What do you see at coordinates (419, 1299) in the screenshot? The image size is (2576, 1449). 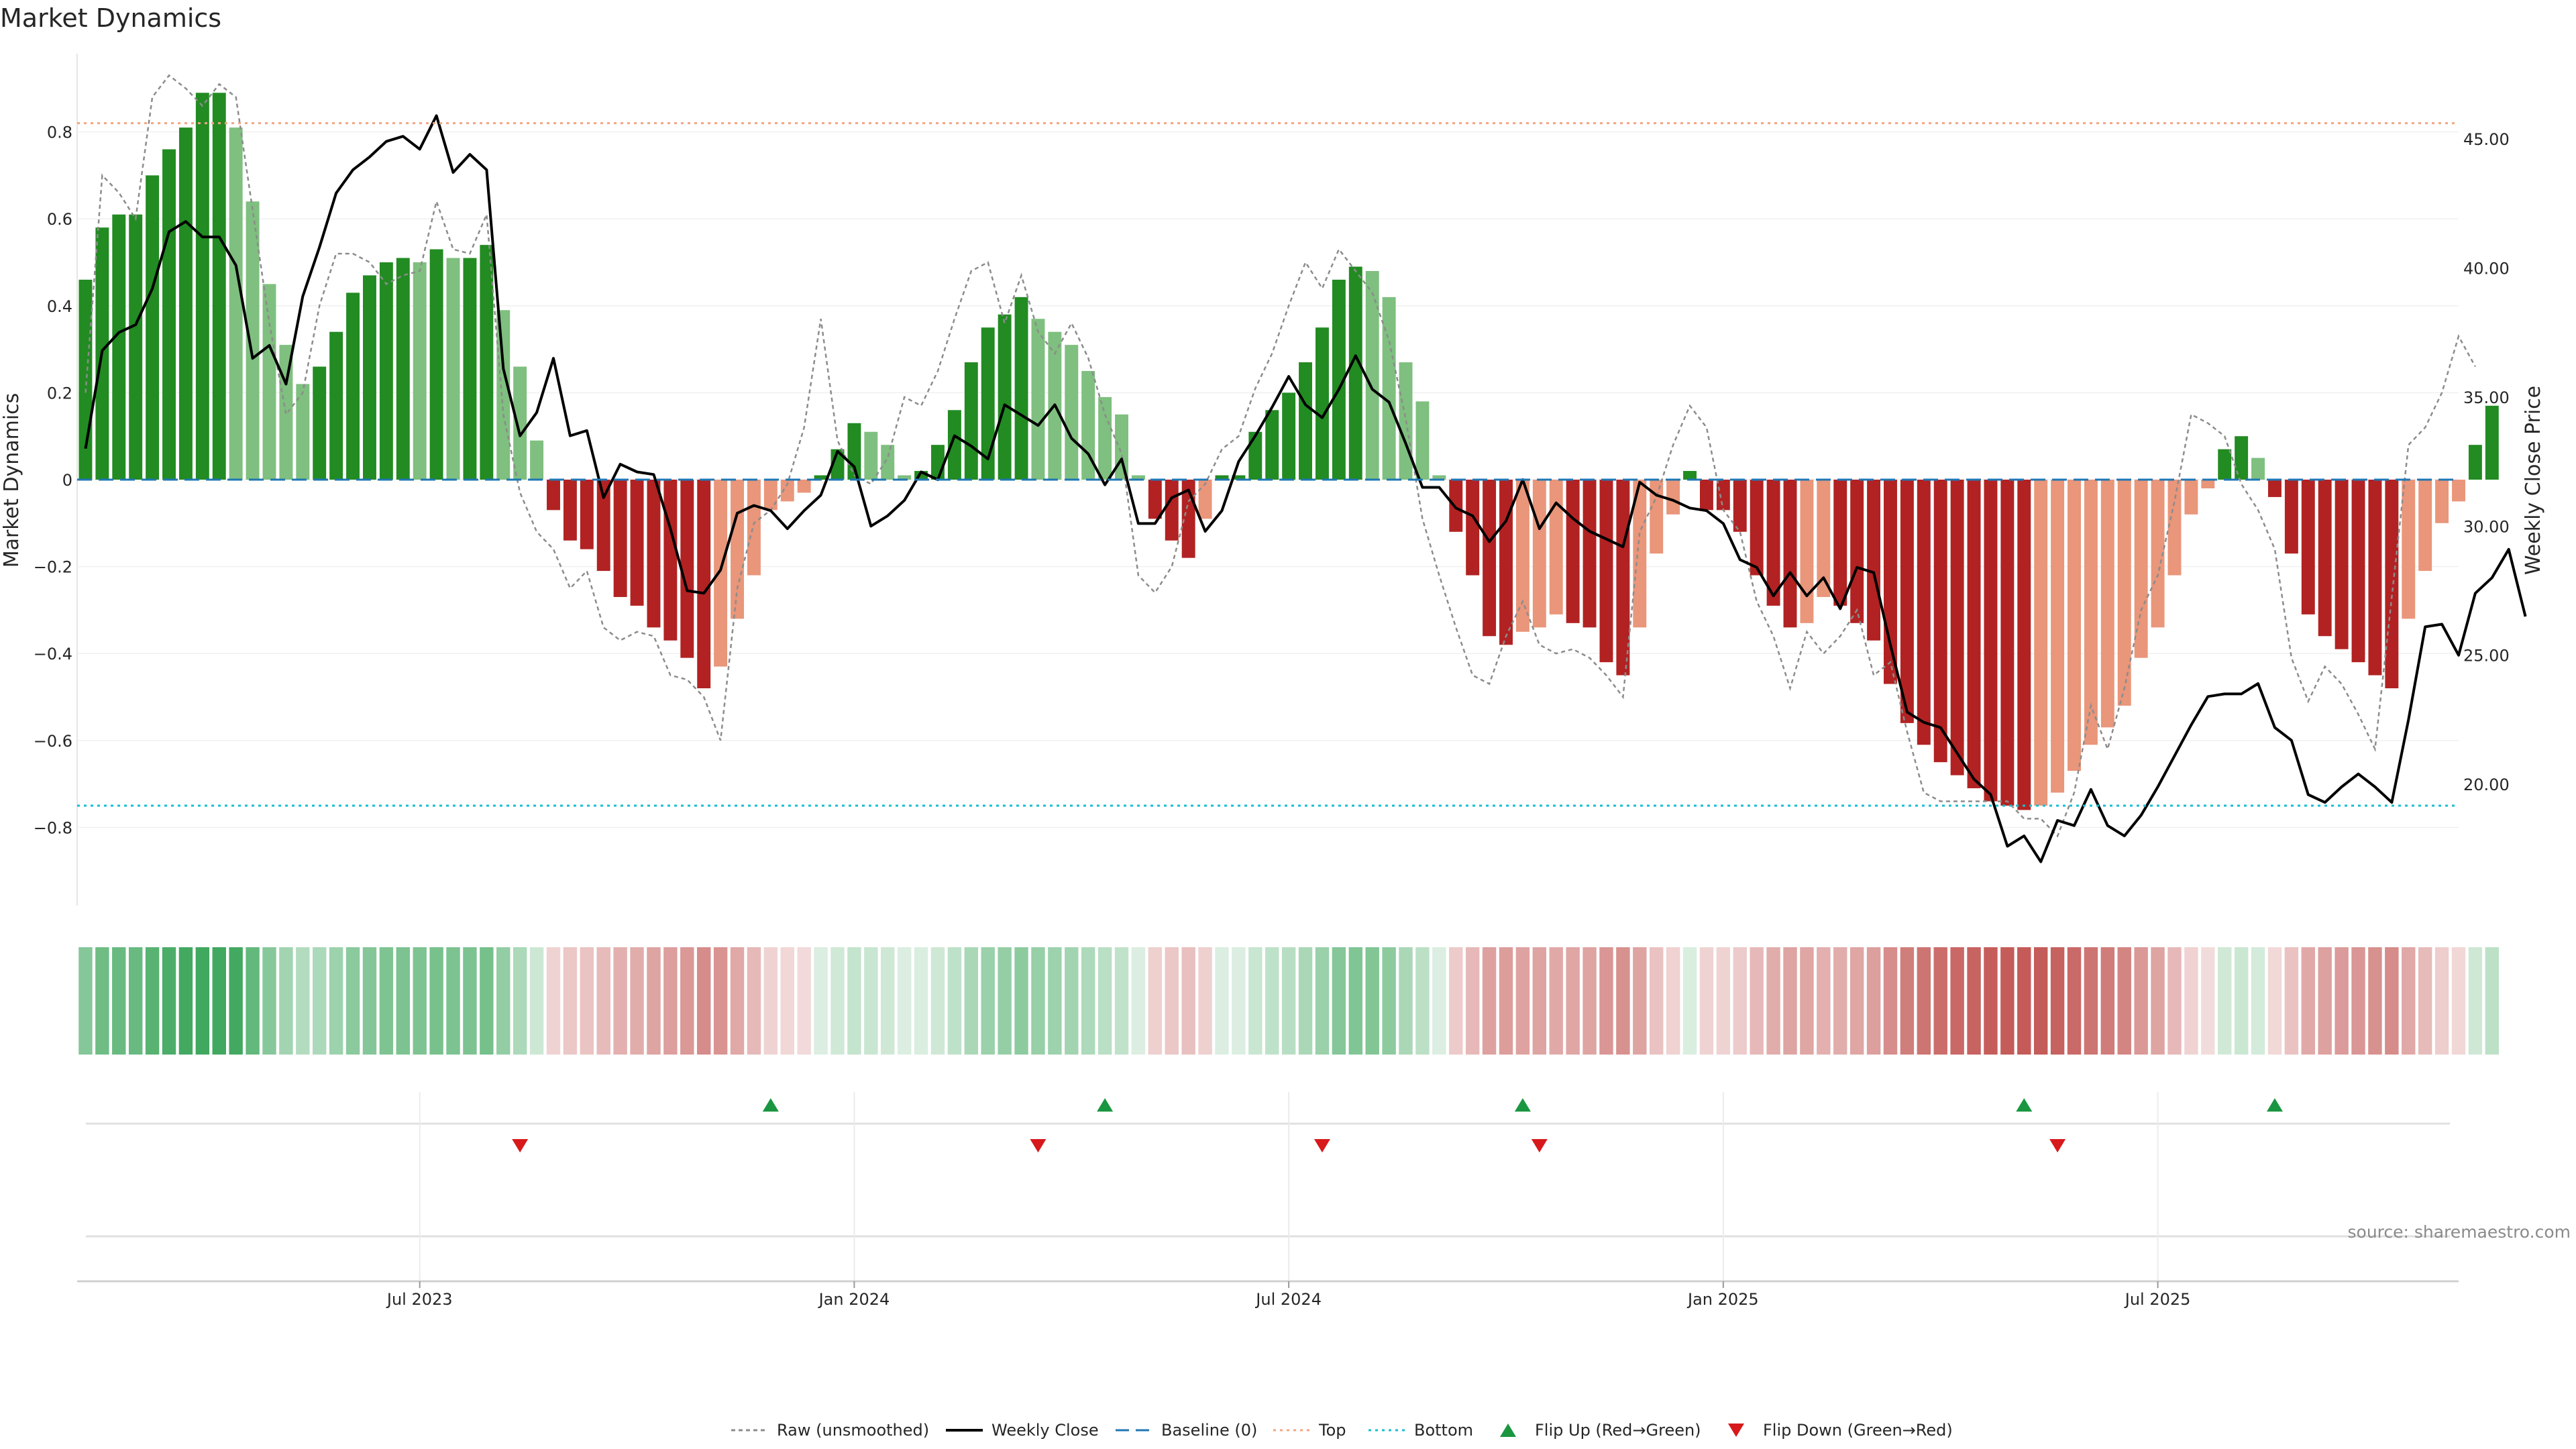 I see `x-tick-label: Jul 2023` at bounding box center [419, 1299].